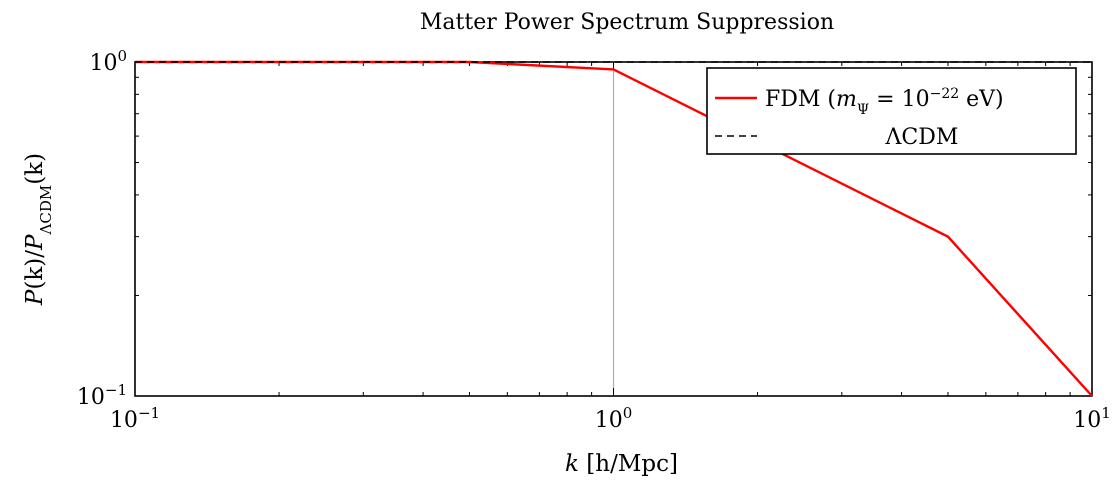  What do you see at coordinates (899, 99) in the screenshot?
I see `legend-equals: = 10` at bounding box center [899, 99].